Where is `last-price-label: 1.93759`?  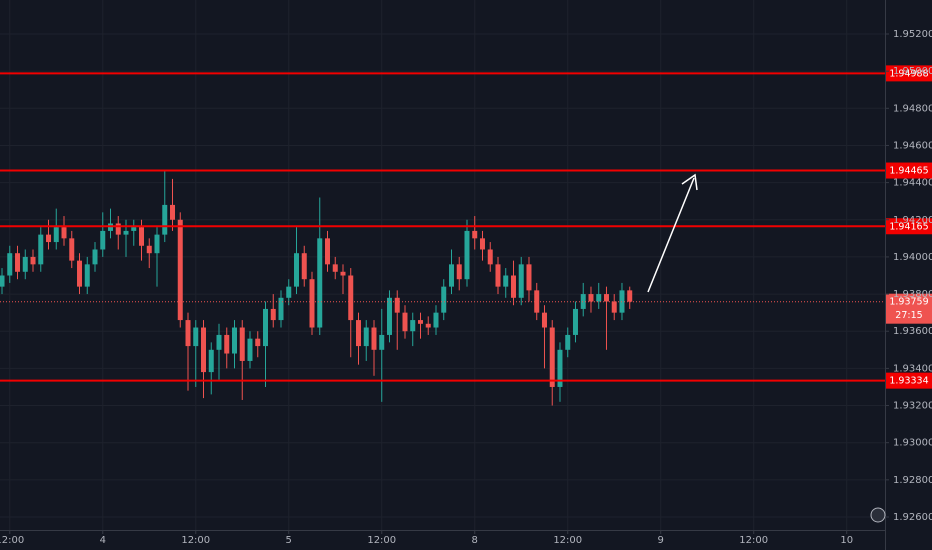
last-price-label: 1.93759 is located at coordinates (908, 302).